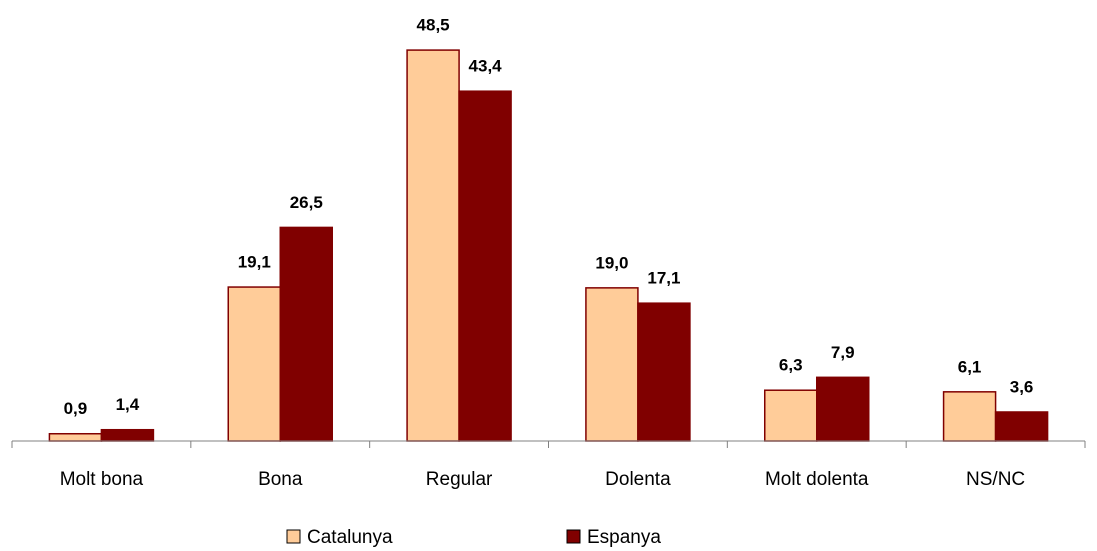 The image size is (1097, 551). What do you see at coordinates (486, 66) in the screenshot?
I see `value-label: 43,4` at bounding box center [486, 66].